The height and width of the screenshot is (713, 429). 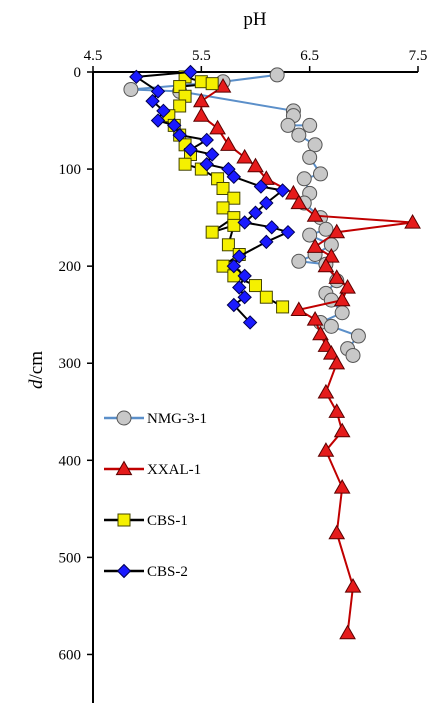 What do you see at coordinates (418, 56) in the screenshot?
I see `x-tick-label: 7.5` at bounding box center [418, 56].